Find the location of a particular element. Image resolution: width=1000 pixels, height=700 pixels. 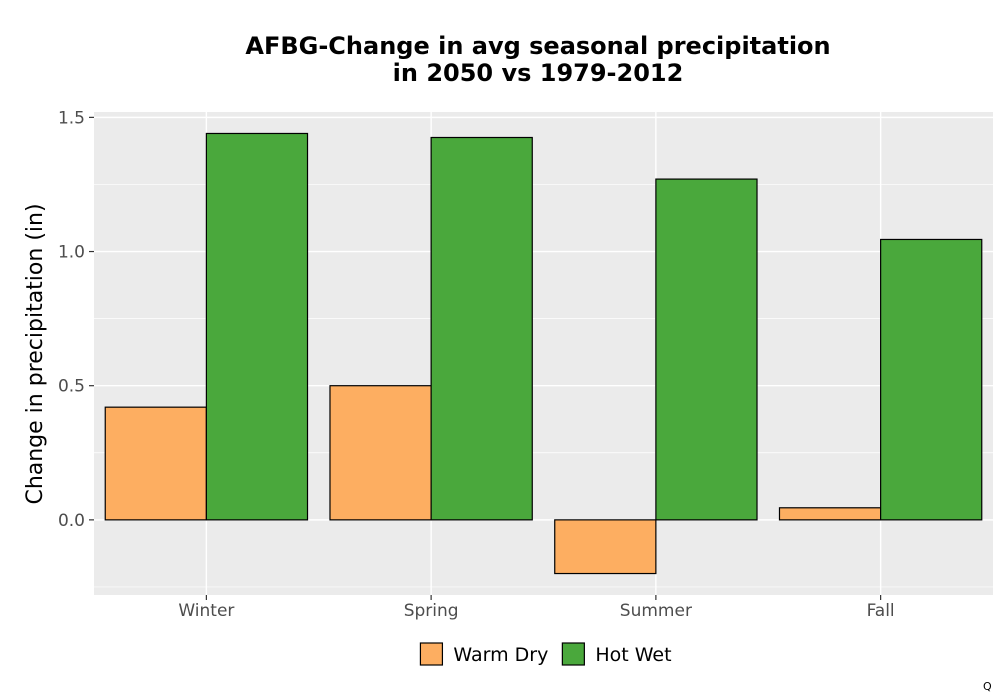

bar-hot-wet-spring is located at coordinates (481, 328).